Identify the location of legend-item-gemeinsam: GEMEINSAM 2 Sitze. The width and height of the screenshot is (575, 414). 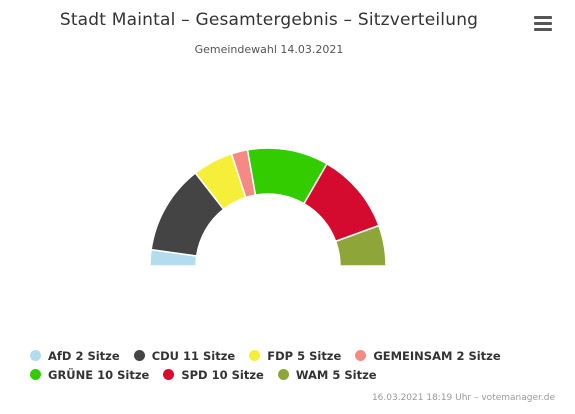
(428, 355).